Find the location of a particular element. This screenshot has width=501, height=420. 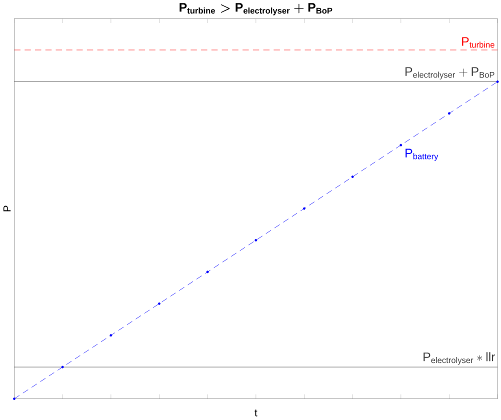

ref-line-label: $\mathrm{P}_{\mathrm{electrolyser}} * \mathrm{llr}$ is located at coordinates (460, 358).